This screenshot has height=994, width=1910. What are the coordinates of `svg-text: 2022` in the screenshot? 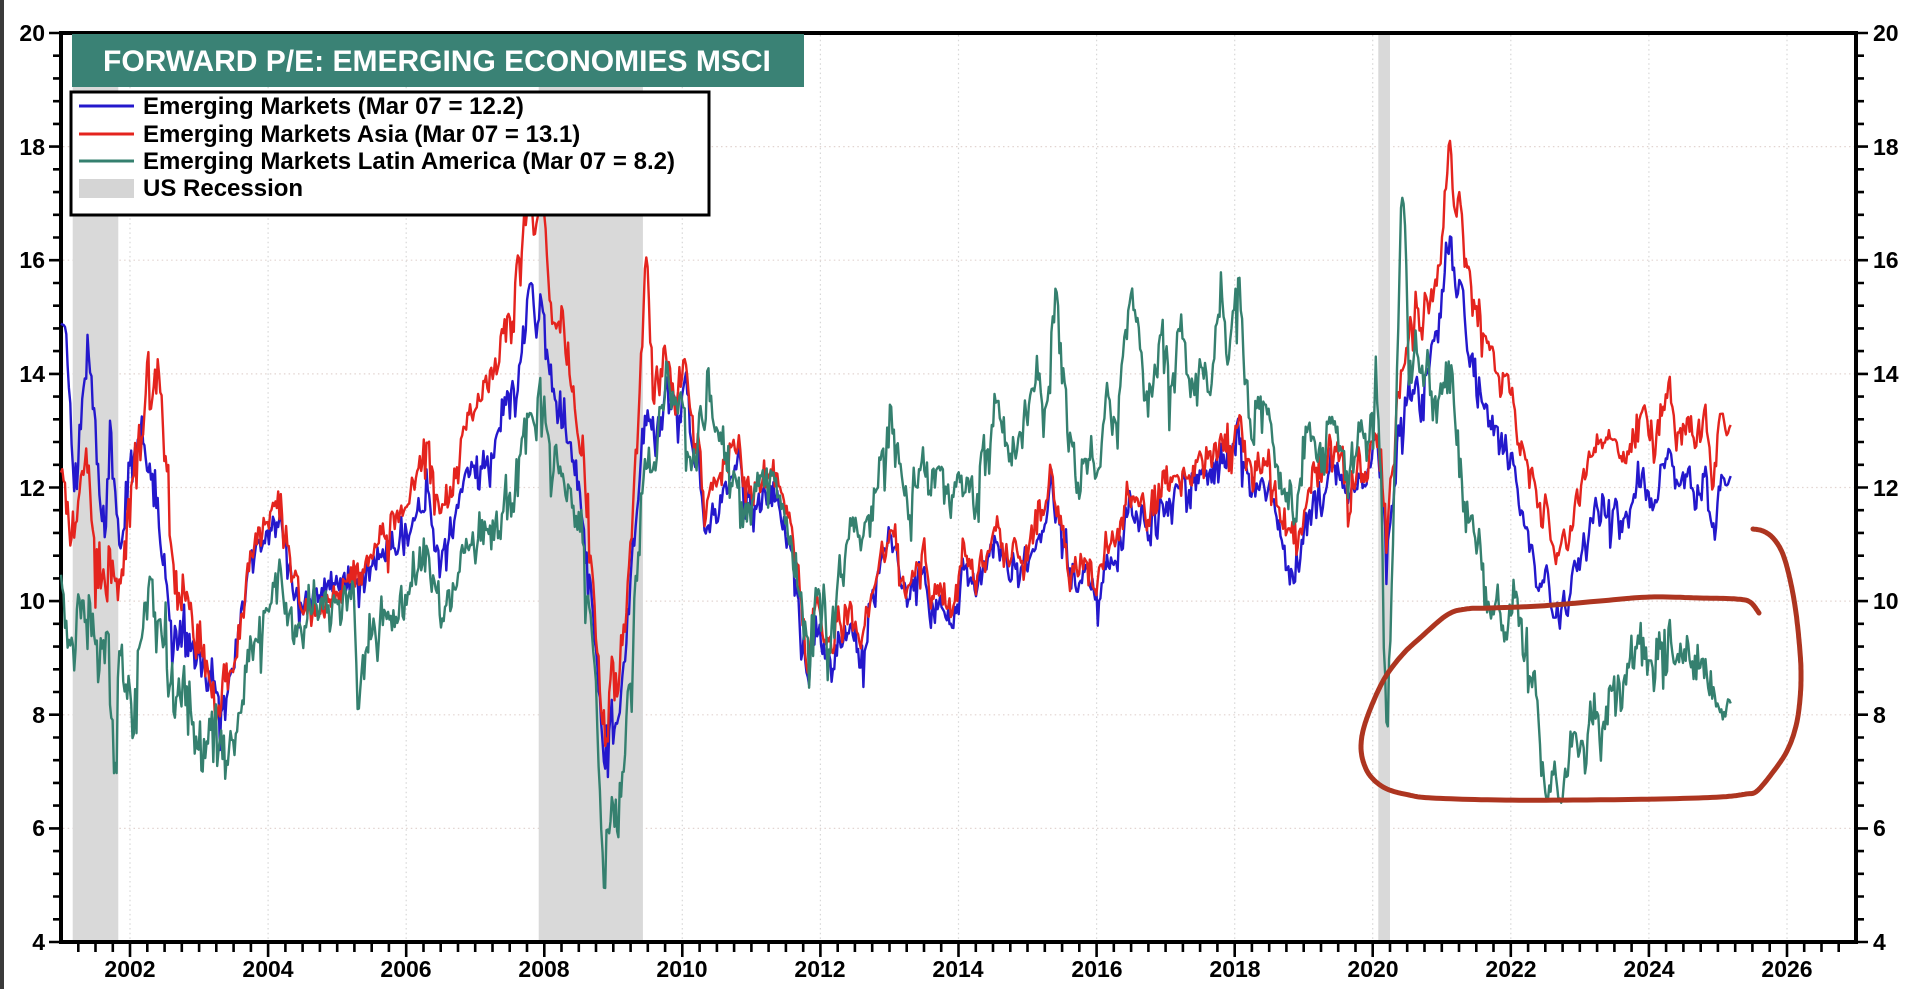 It's located at (1510, 969).